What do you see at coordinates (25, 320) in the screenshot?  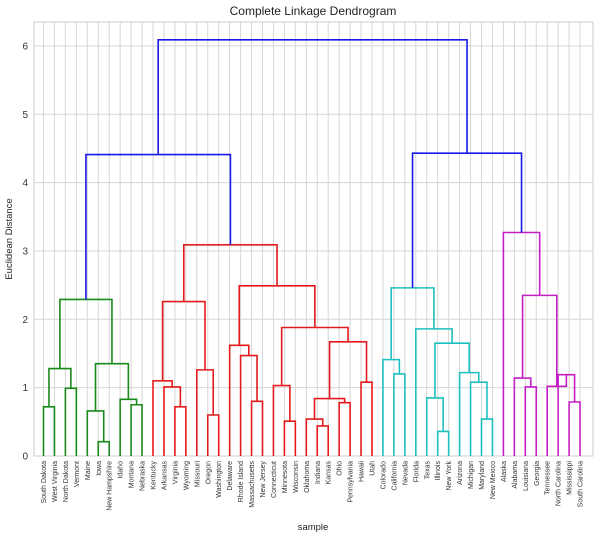 I see `y-tick-label: 2` at bounding box center [25, 320].